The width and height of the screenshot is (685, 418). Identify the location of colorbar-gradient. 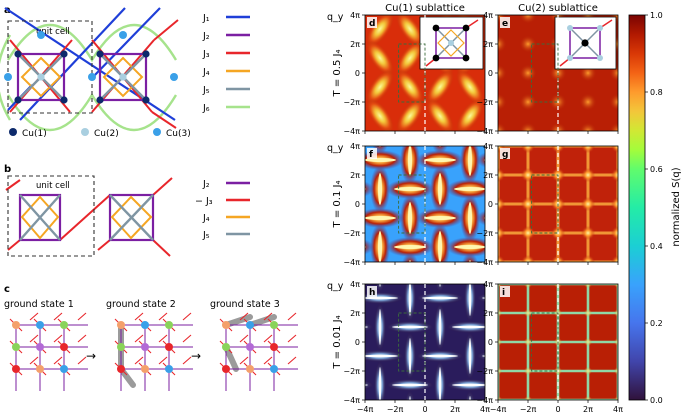
(637, 207).